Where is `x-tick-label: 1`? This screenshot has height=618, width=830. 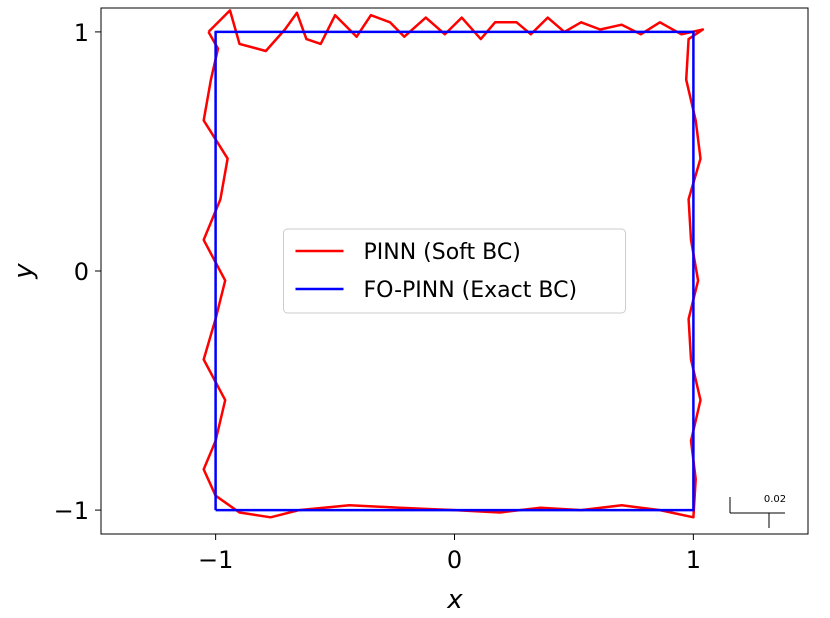 x-tick-label: 1 is located at coordinates (693, 560).